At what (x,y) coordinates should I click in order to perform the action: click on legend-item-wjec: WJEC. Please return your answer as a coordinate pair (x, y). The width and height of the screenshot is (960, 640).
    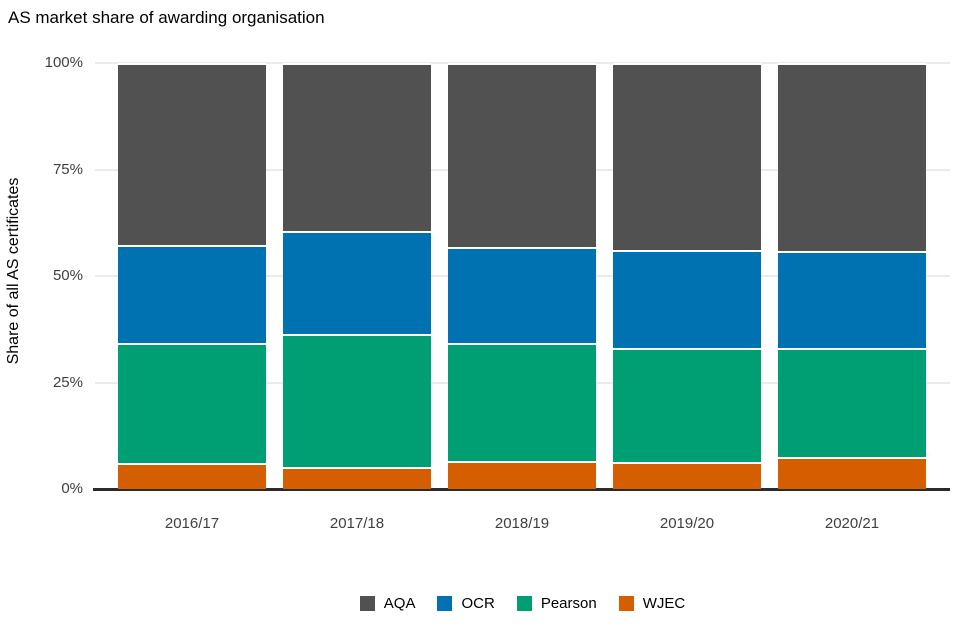
    Looking at the image, I should click on (652, 603).